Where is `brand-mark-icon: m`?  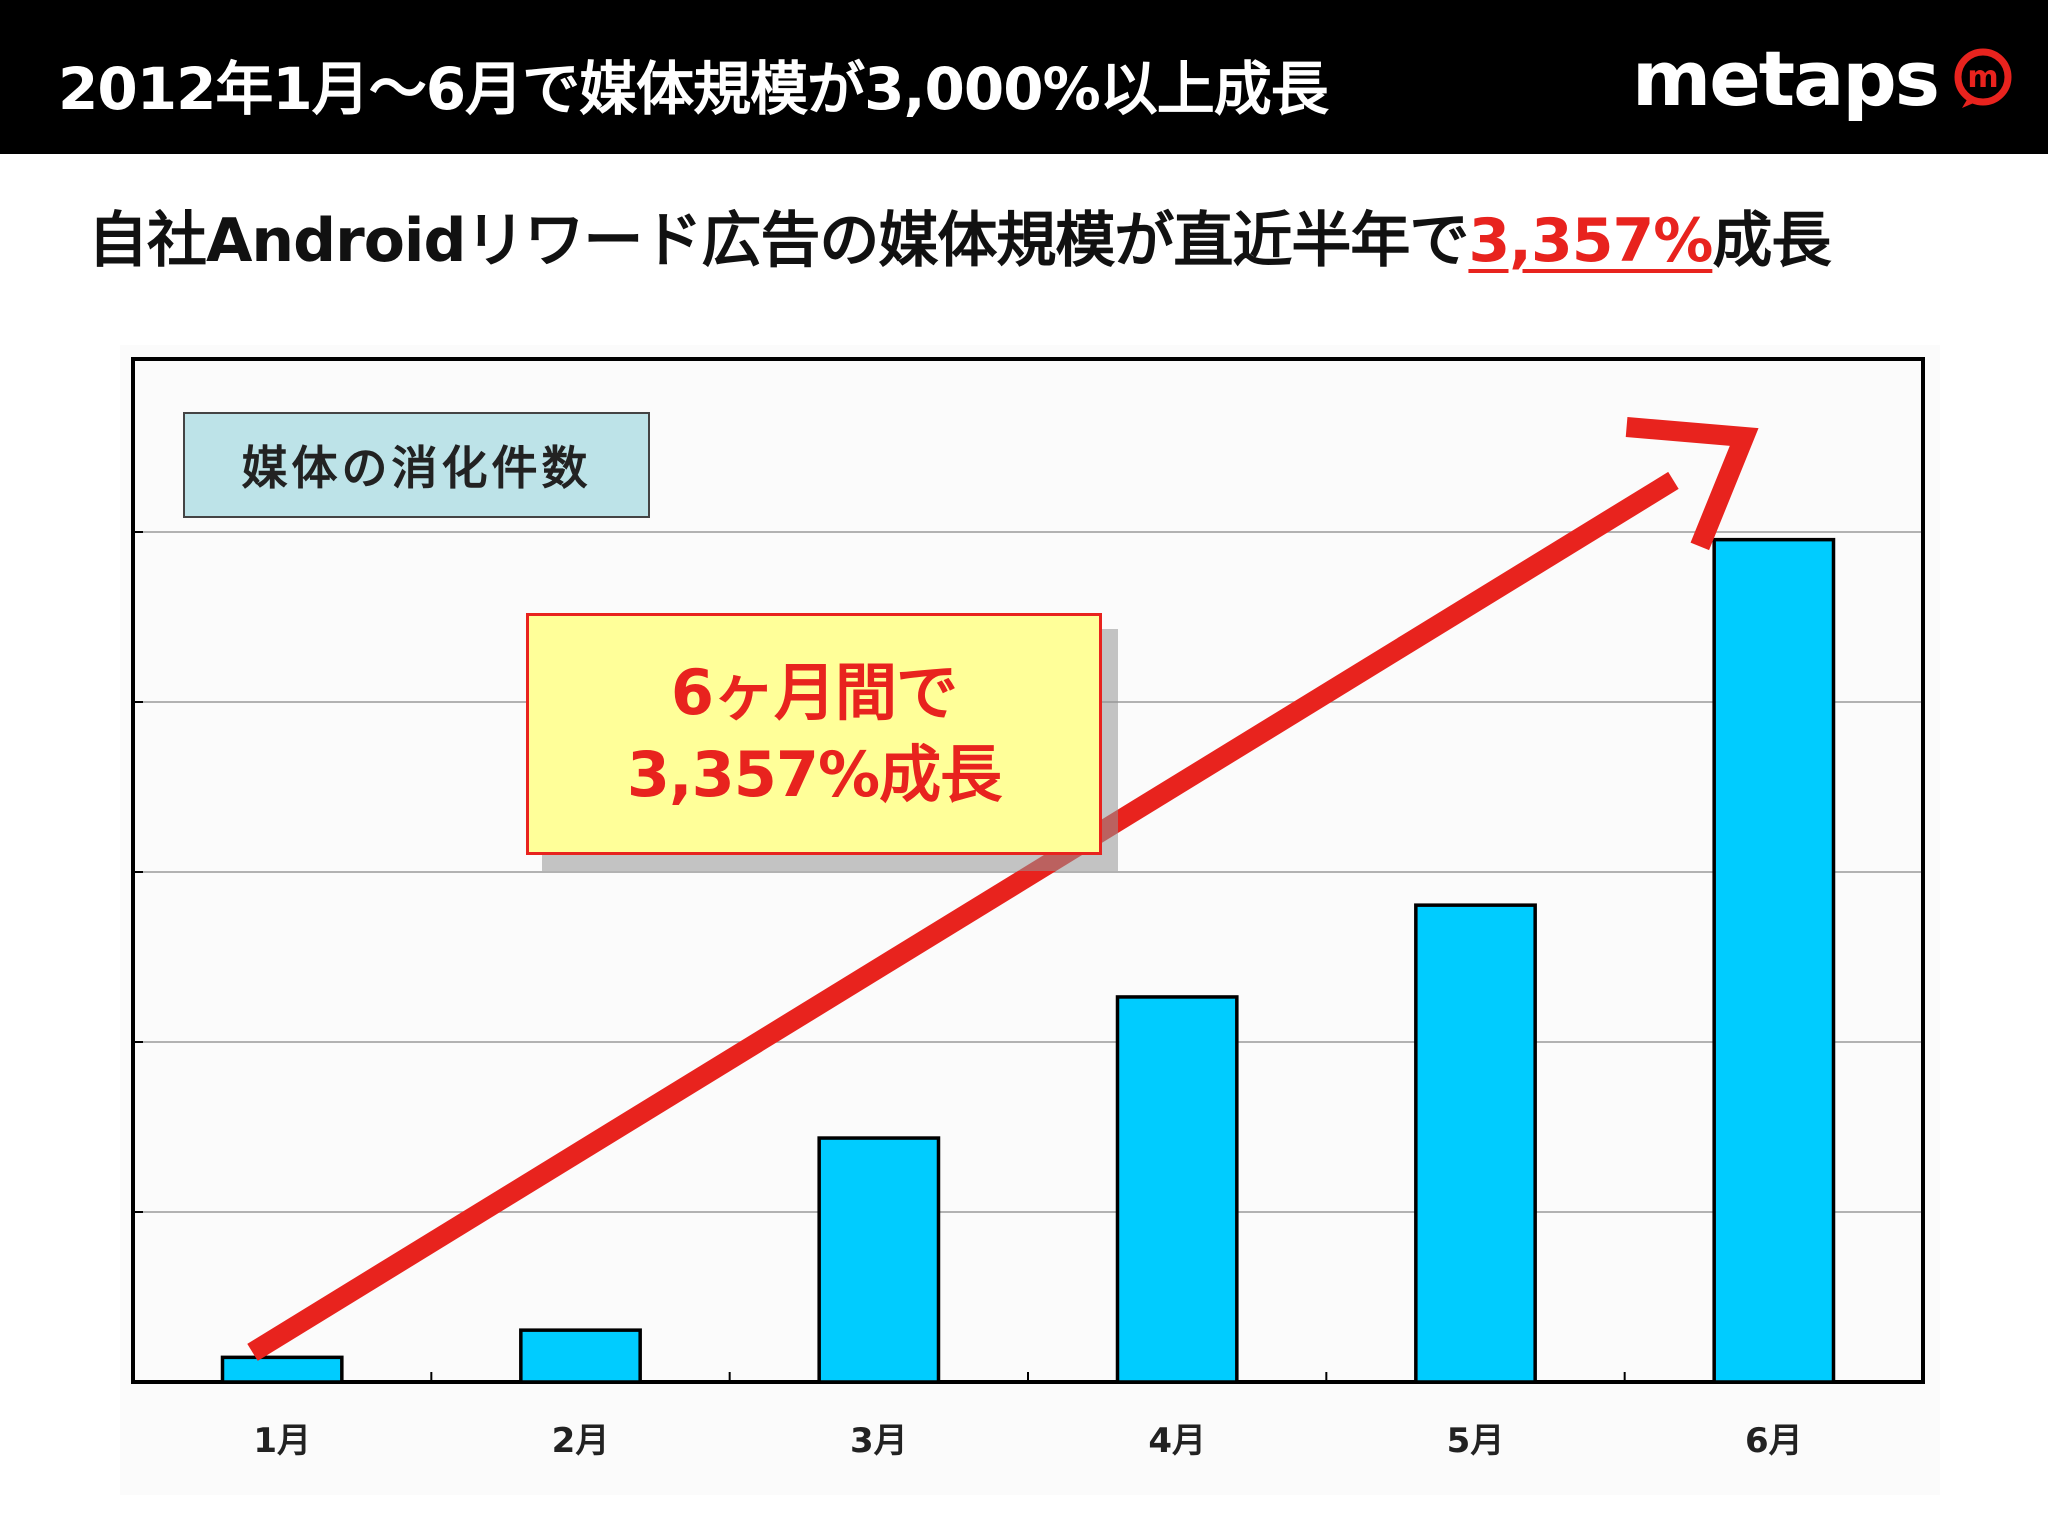
brand-mark-icon: m is located at coordinates (1983, 78).